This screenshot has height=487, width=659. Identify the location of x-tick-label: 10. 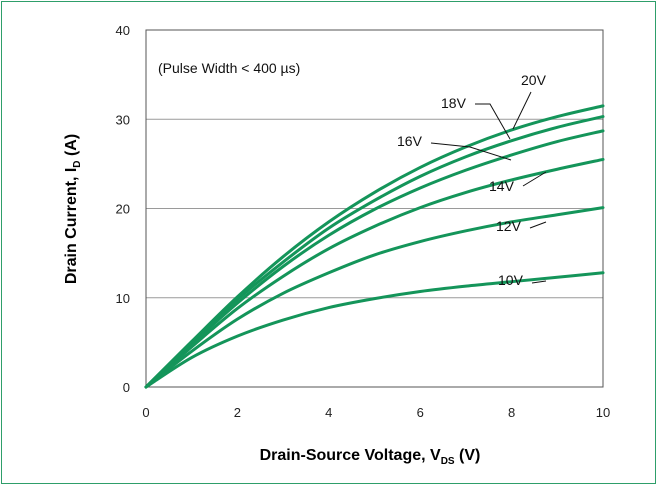
(603, 412).